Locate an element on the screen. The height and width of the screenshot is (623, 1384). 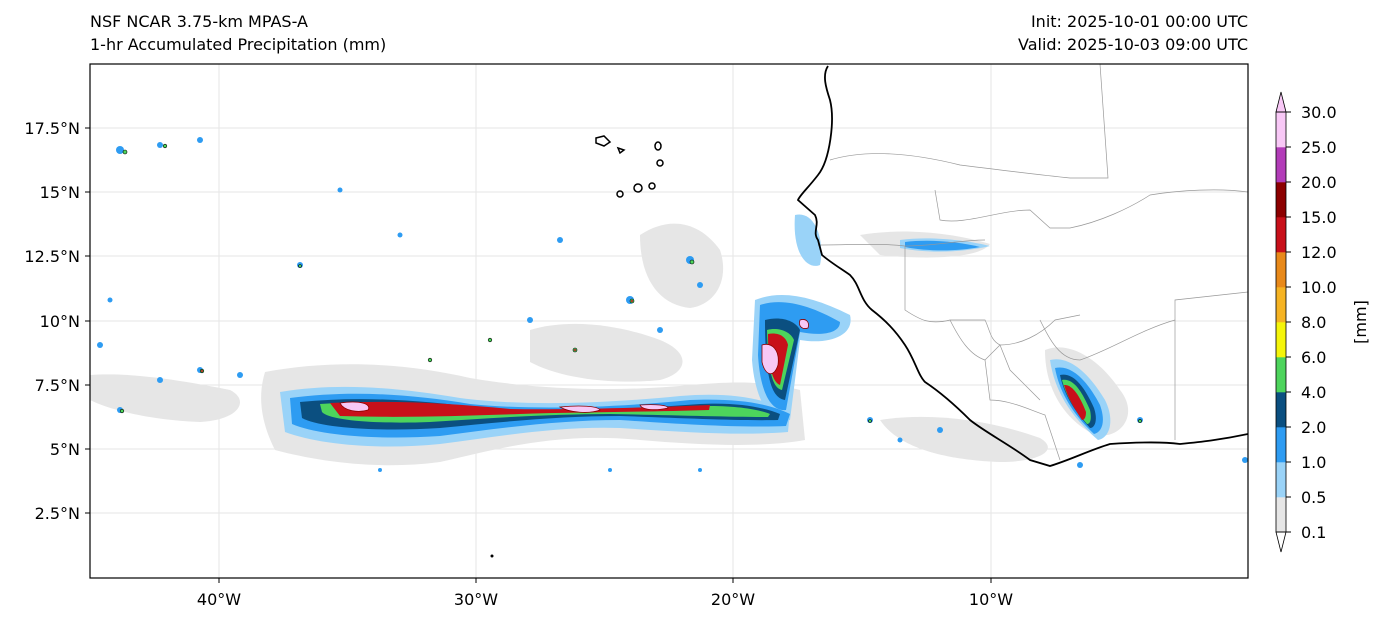
colorbar-level-label: 8.0 is located at coordinates (1313, 322).